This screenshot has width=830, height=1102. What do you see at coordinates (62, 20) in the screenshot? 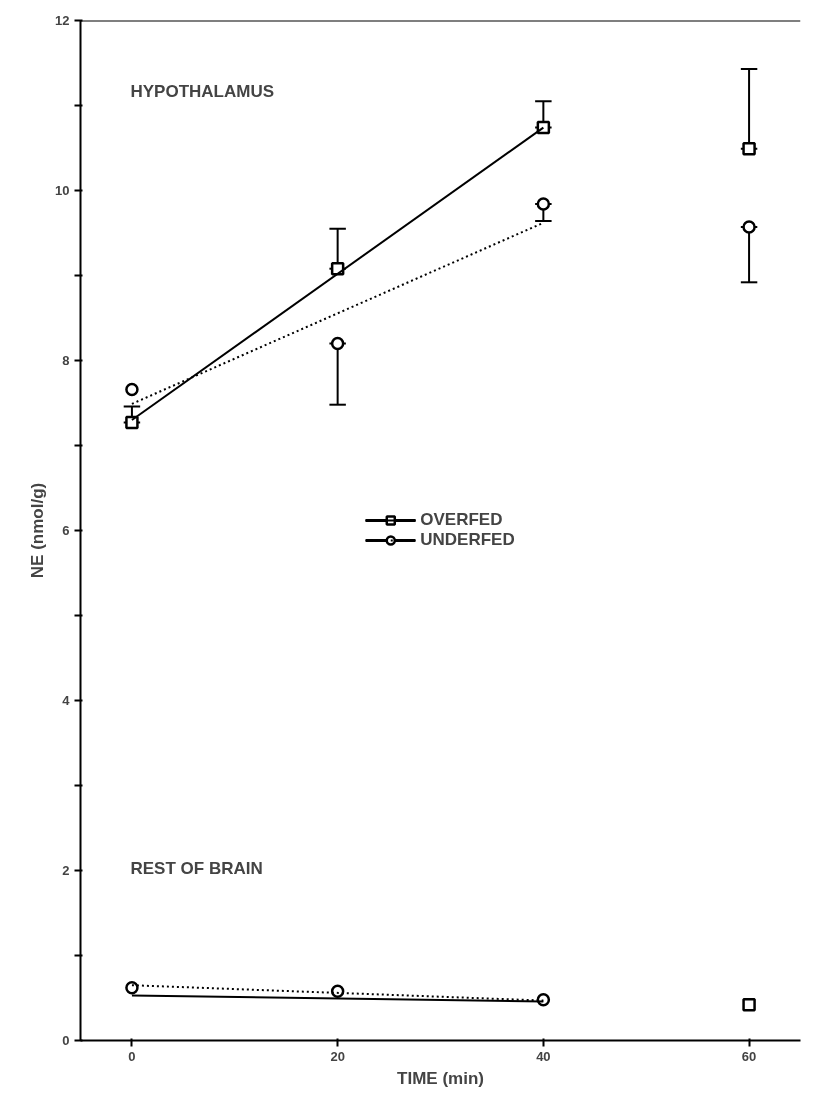
I see `y-tick-label: 12` at bounding box center [62, 20].